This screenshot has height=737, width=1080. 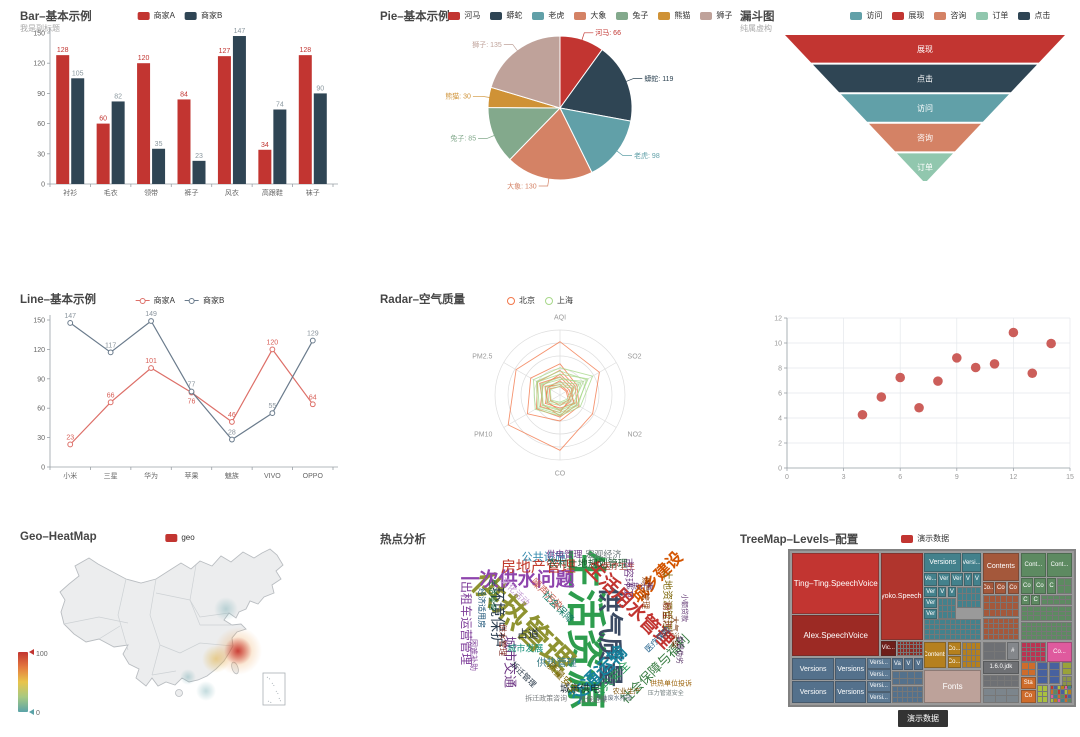 I want to click on wordcloud-word-供热管理: 供热管理, so click(x=556, y=663).